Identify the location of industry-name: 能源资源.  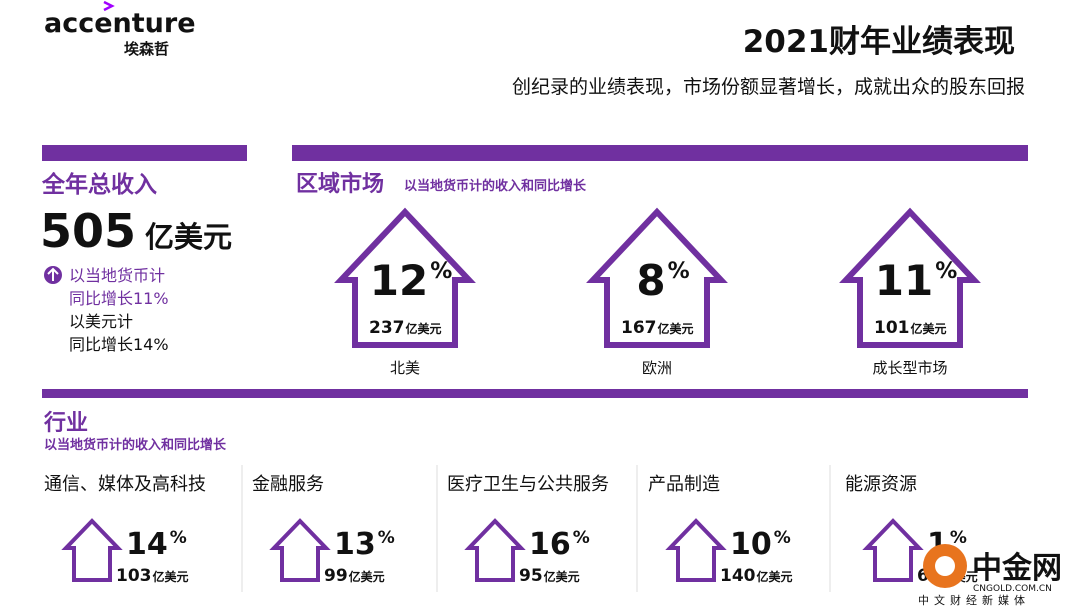
(881, 484).